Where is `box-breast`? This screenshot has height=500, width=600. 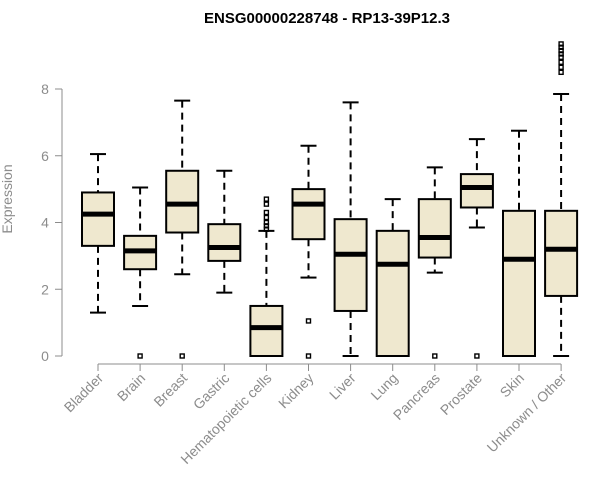
box-breast is located at coordinates (182, 229).